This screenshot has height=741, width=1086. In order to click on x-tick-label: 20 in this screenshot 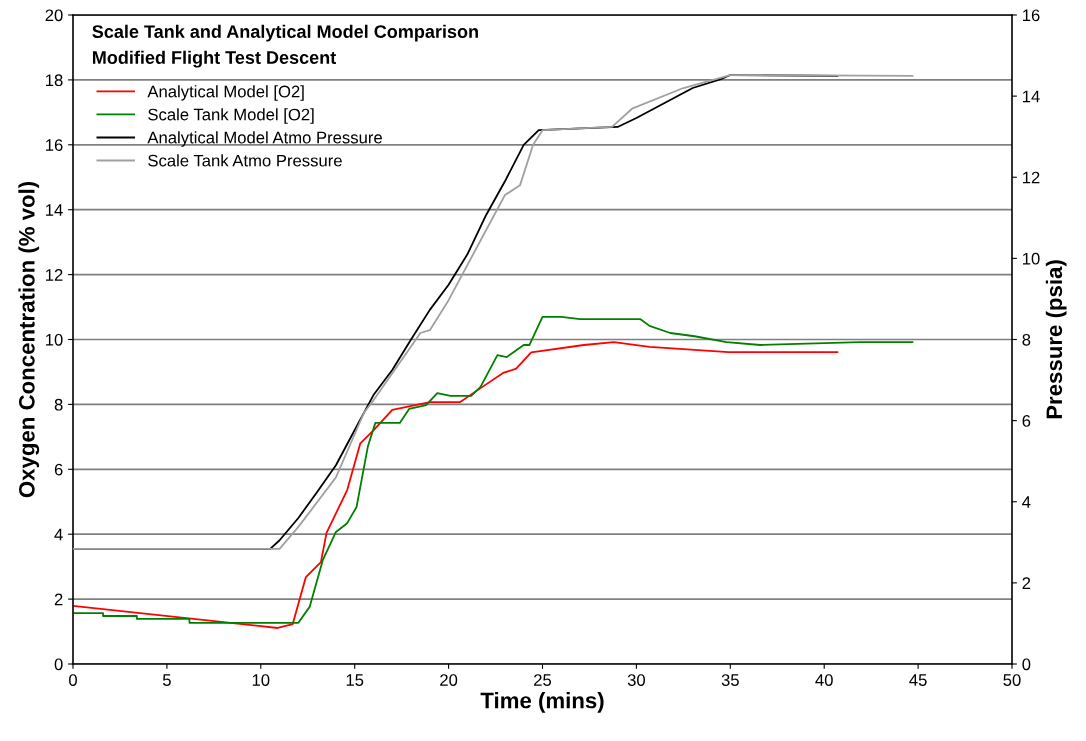, I will do `click(449, 680)`.